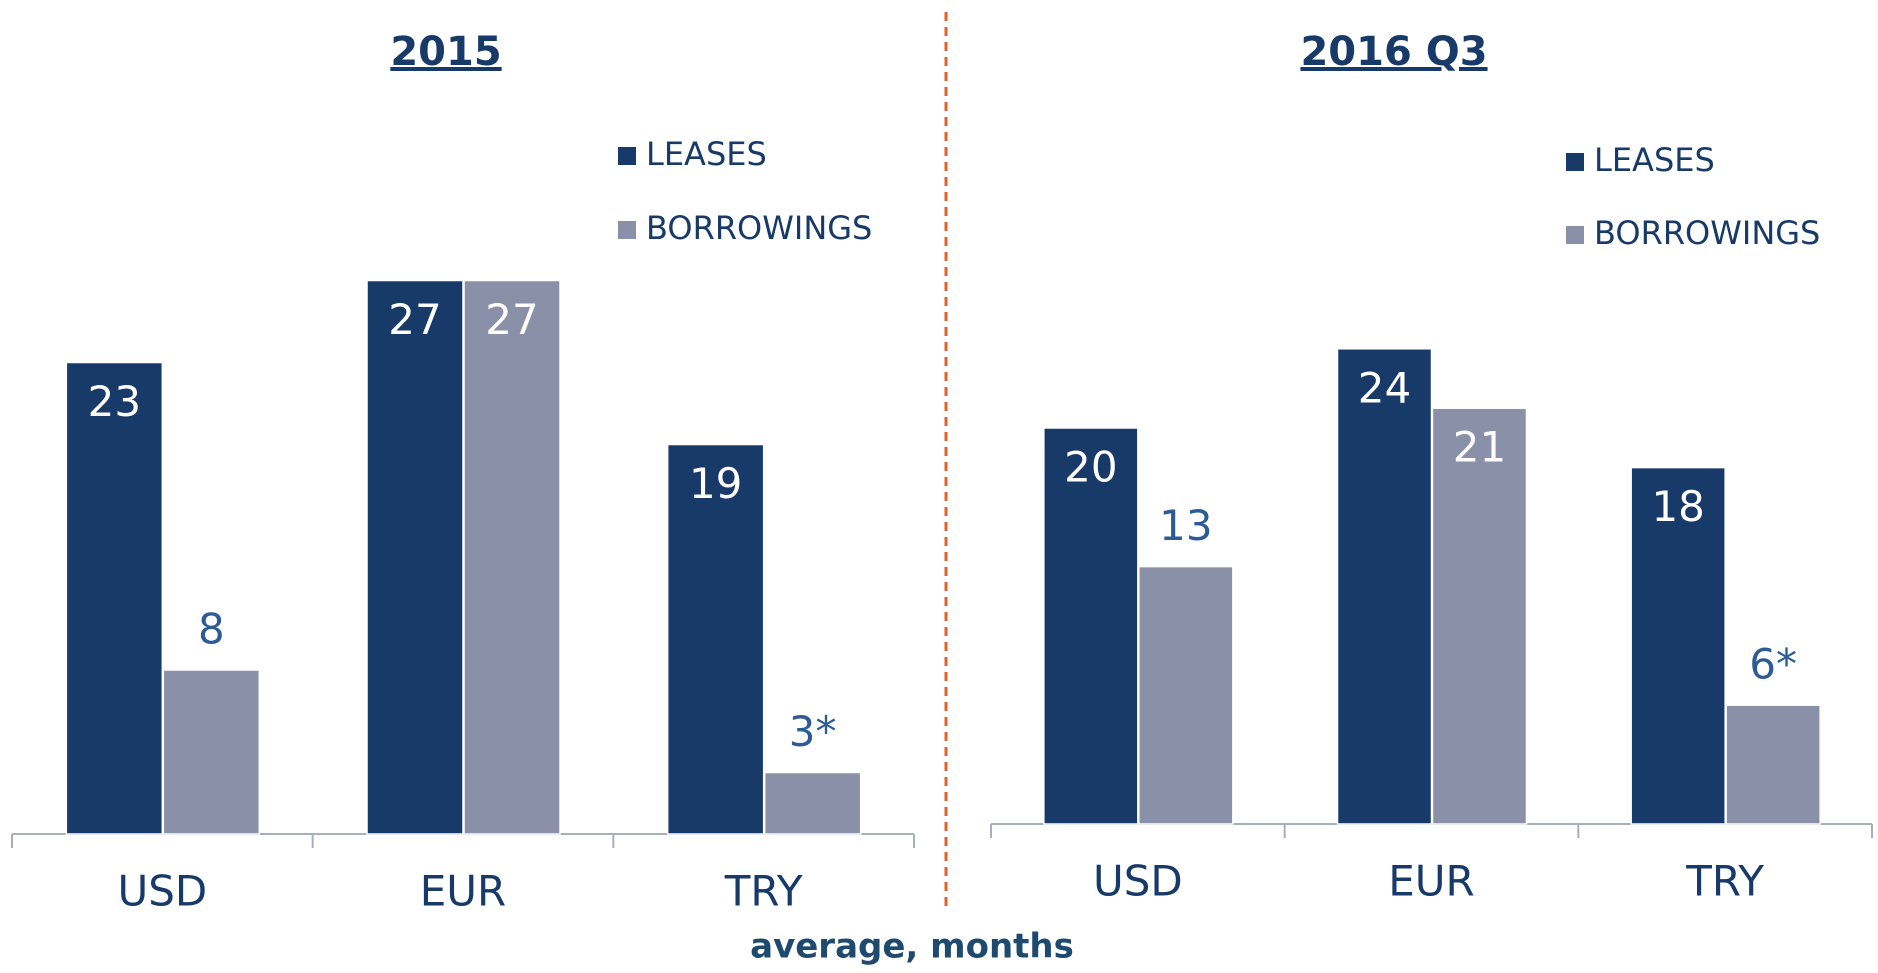 The image size is (1878, 973). Describe the element at coordinates (1384, 387) in the screenshot. I see `data-label: 24` at that location.